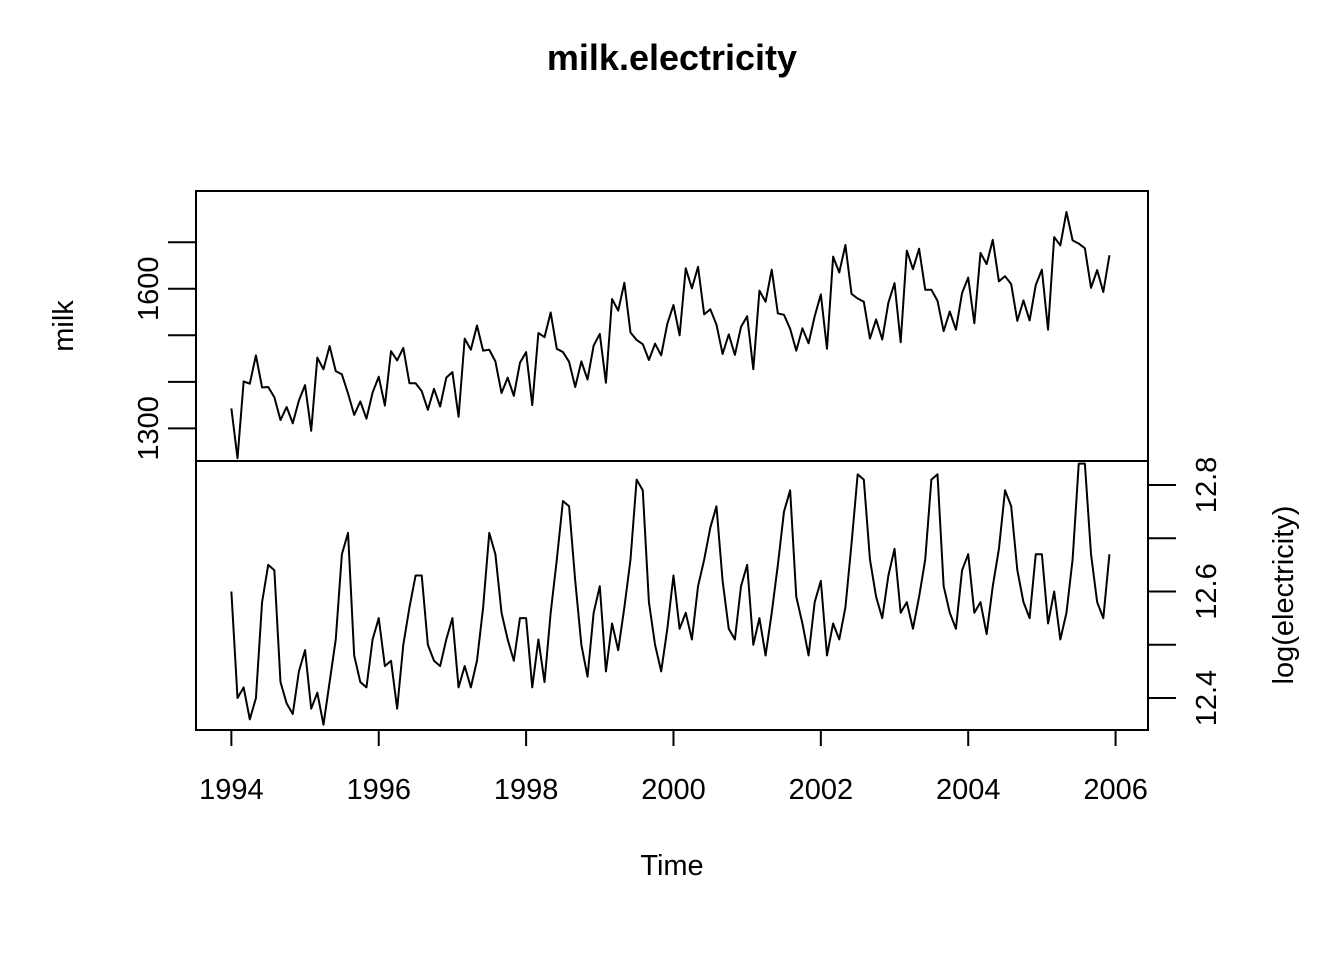 This screenshot has width=1344, height=965. What do you see at coordinates (968, 790) in the screenshot?
I see `x-tick-label: 2004` at bounding box center [968, 790].